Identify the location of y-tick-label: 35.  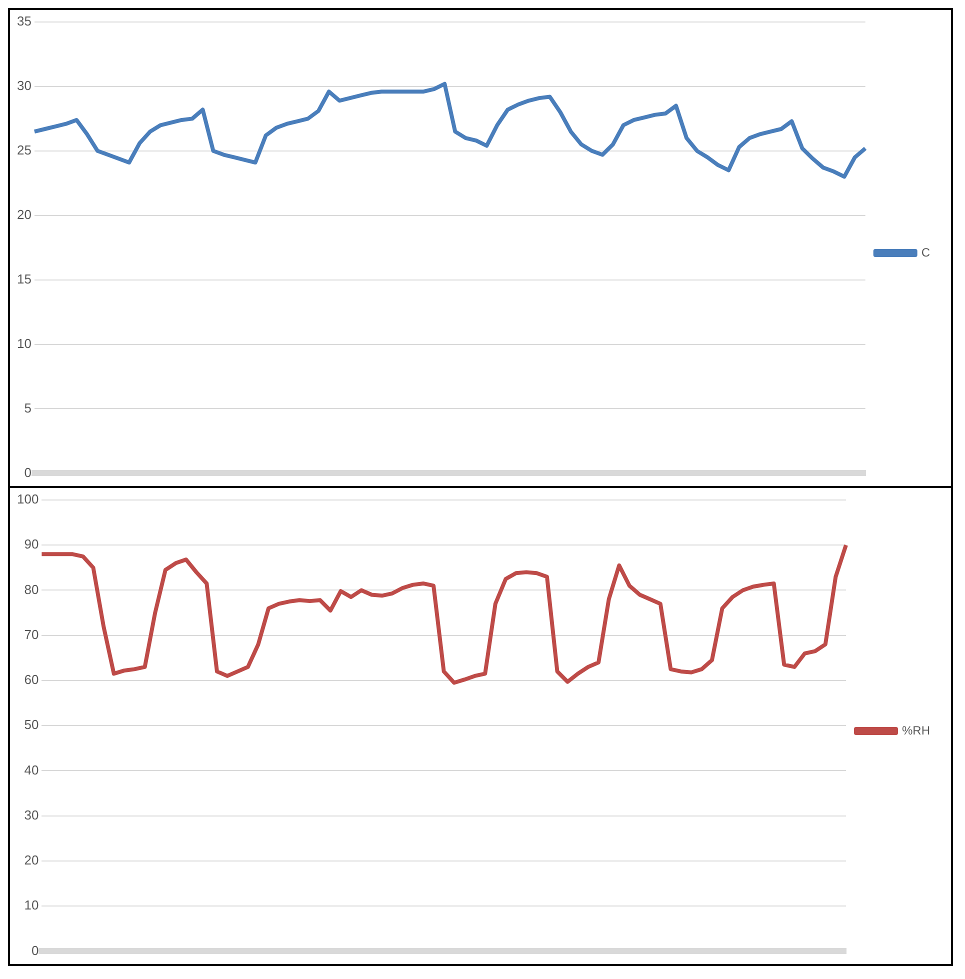
(24, 21).